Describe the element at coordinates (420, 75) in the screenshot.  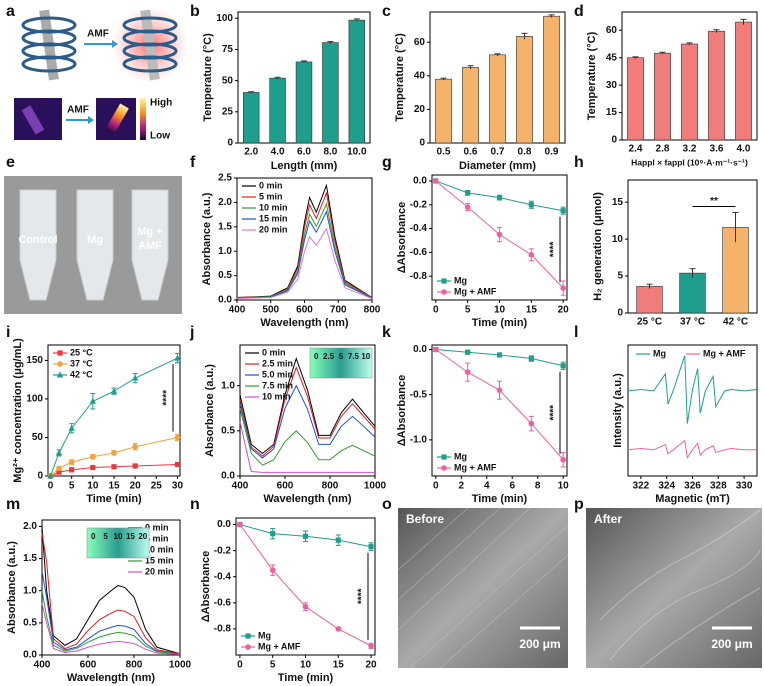
I see `y-tick-label: 40` at that location.